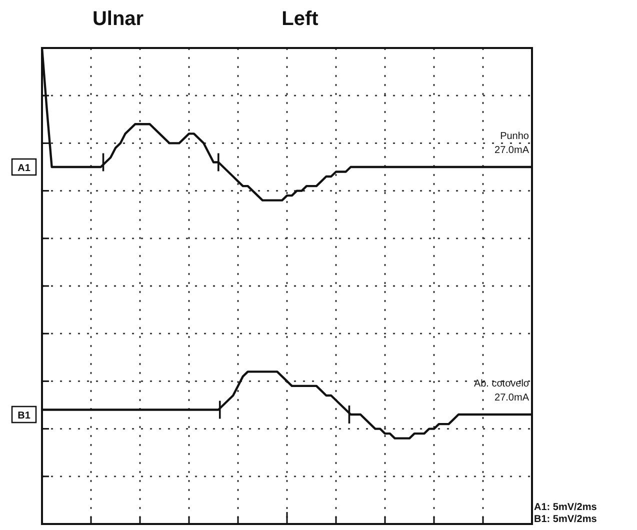 This screenshot has height=530, width=637. What do you see at coordinates (512, 143) in the screenshot?
I see `annotation: Punho 27.0mA` at bounding box center [512, 143].